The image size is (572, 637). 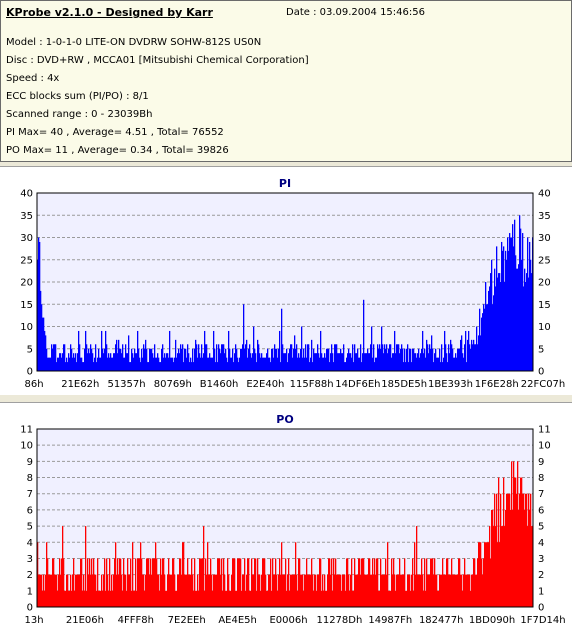 What do you see at coordinates (187, 620) in the screenshot?
I see `po-xtick-label: 7E2EEh` at bounding box center [187, 620].